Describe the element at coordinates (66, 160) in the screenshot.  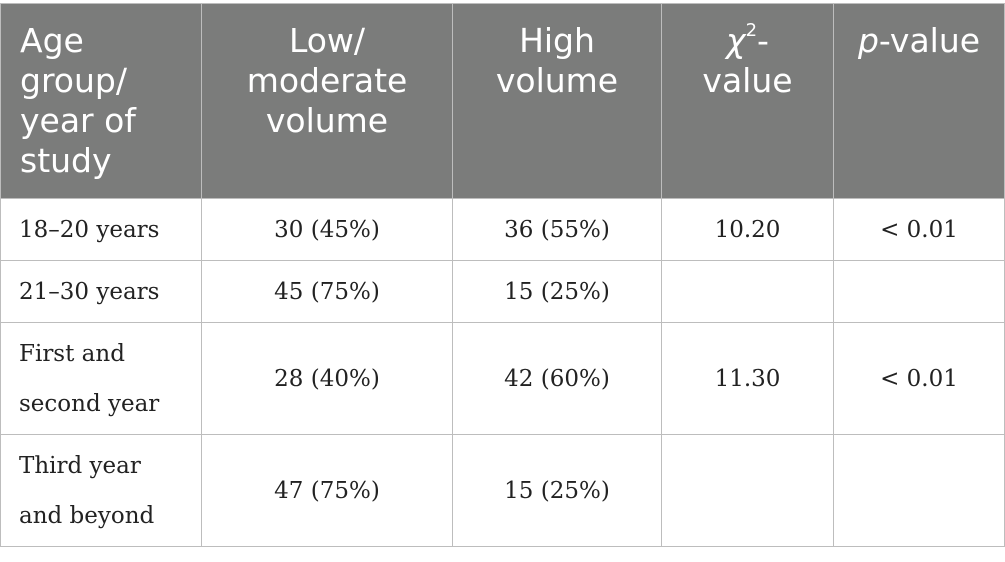
I see `header-age-group-line-4: study` at that location.